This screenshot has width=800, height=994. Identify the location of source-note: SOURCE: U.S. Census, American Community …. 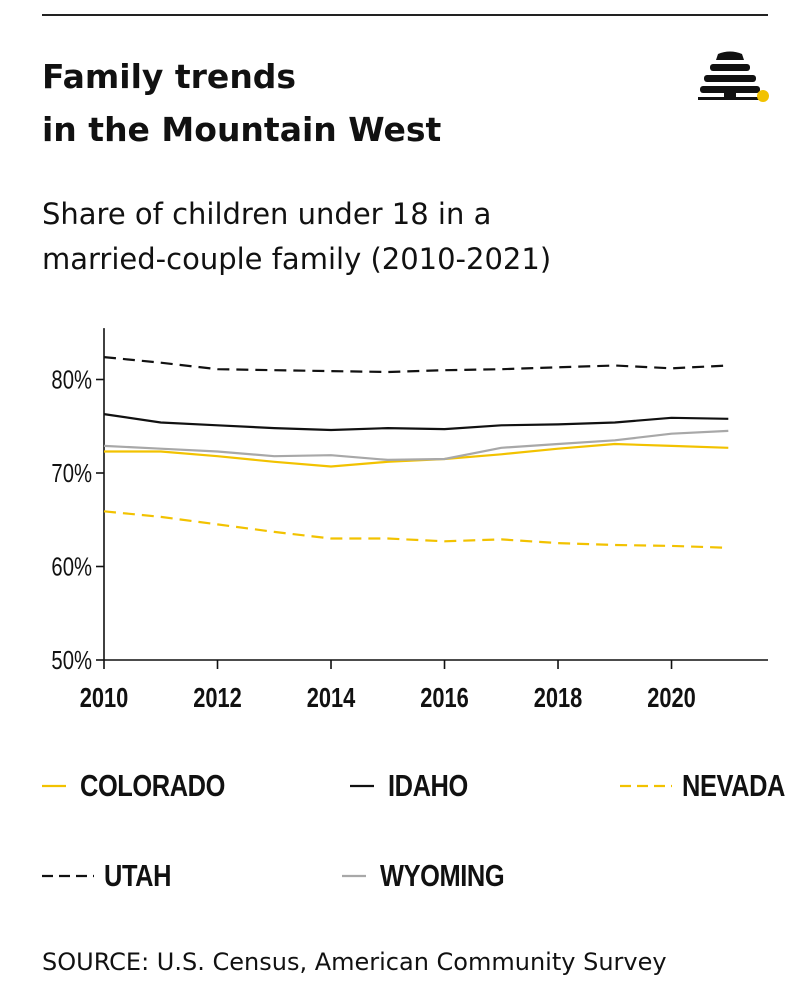
(354, 962).